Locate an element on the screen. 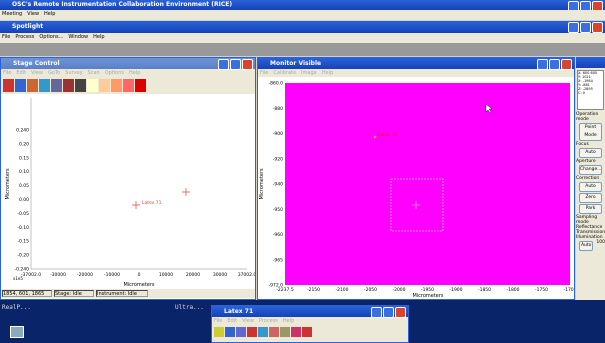 The width and height of the screenshot is (605, 343). menu-item: GoTo is located at coordinates (54, 73).